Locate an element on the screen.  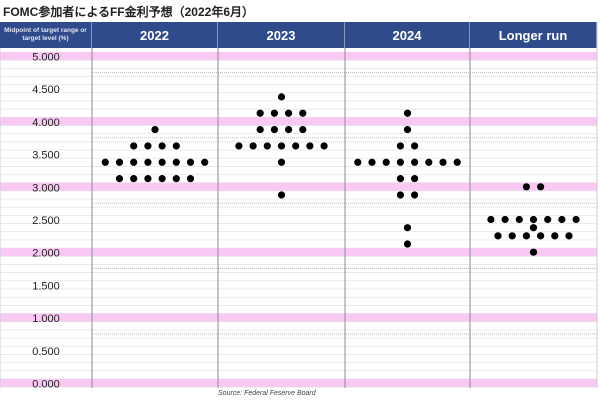
source-note: Source: Federal Feserve Board is located at coordinates (267, 393).